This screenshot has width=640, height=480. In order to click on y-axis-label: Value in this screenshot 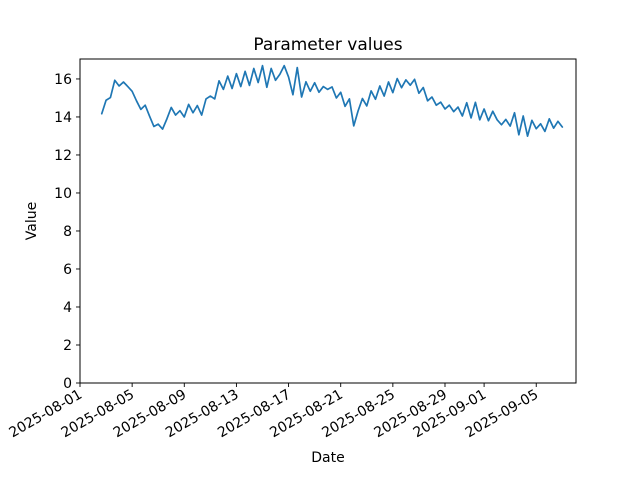, I will do `click(32, 221)`.